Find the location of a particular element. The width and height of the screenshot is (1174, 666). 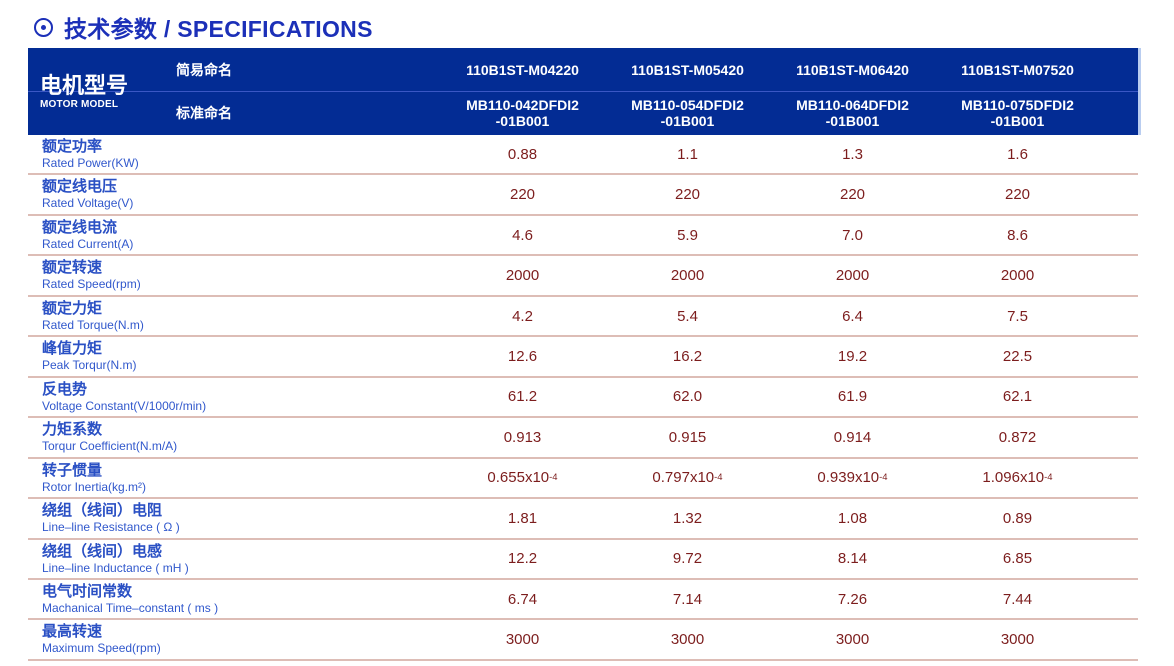

value-cell: 6.85 is located at coordinates (1017, 559).